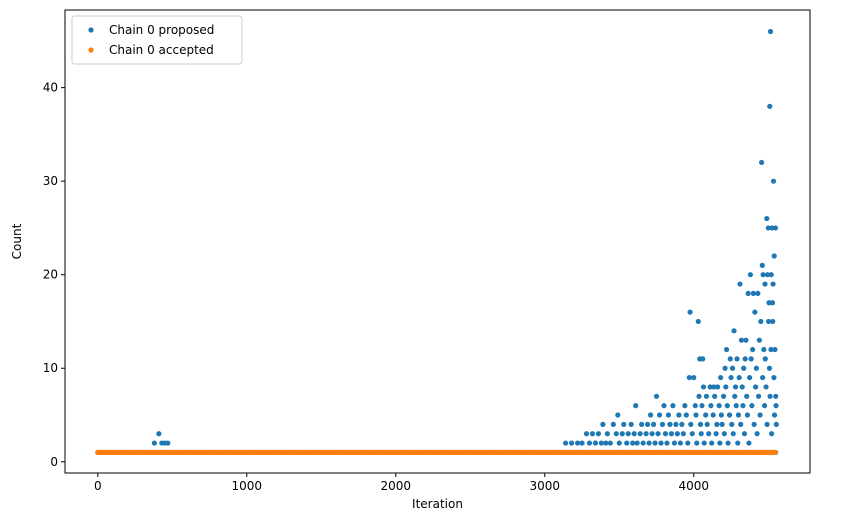 This screenshot has height=529, width=841. Describe the element at coordinates (694, 486) in the screenshot. I see `x-tick-label: 4000` at that location.